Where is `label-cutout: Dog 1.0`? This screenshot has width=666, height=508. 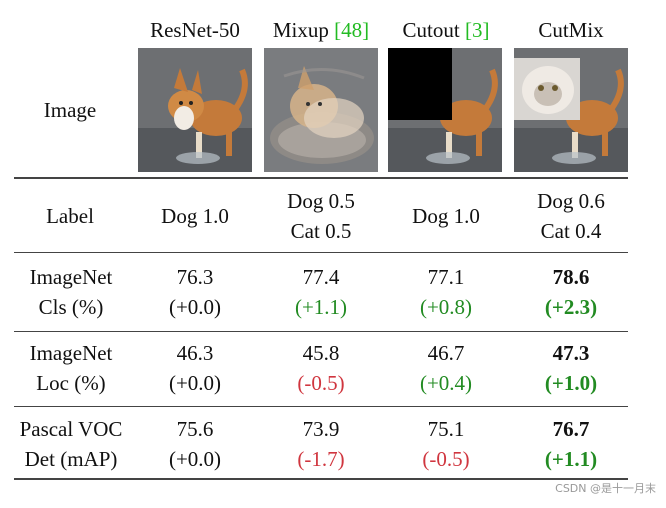
label-cutout: Dog 1.0 is located at coordinates (446, 216).